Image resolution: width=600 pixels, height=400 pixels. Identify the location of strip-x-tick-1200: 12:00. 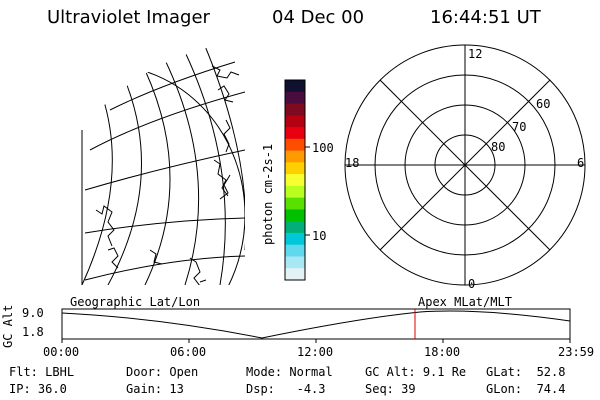
(315, 352).